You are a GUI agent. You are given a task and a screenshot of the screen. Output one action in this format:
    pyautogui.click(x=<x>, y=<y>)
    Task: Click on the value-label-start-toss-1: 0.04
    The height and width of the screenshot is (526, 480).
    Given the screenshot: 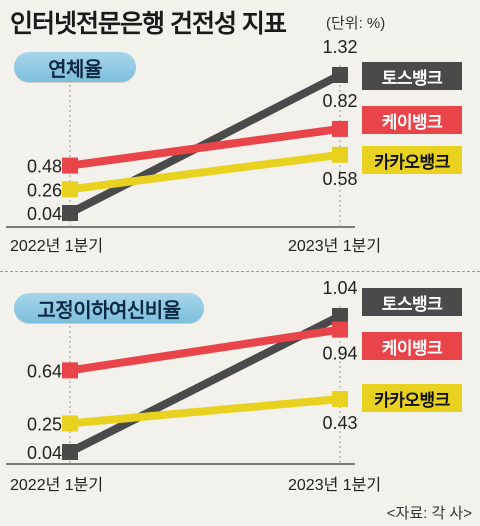 What is the action you would take?
    pyautogui.click(x=44, y=453)
    